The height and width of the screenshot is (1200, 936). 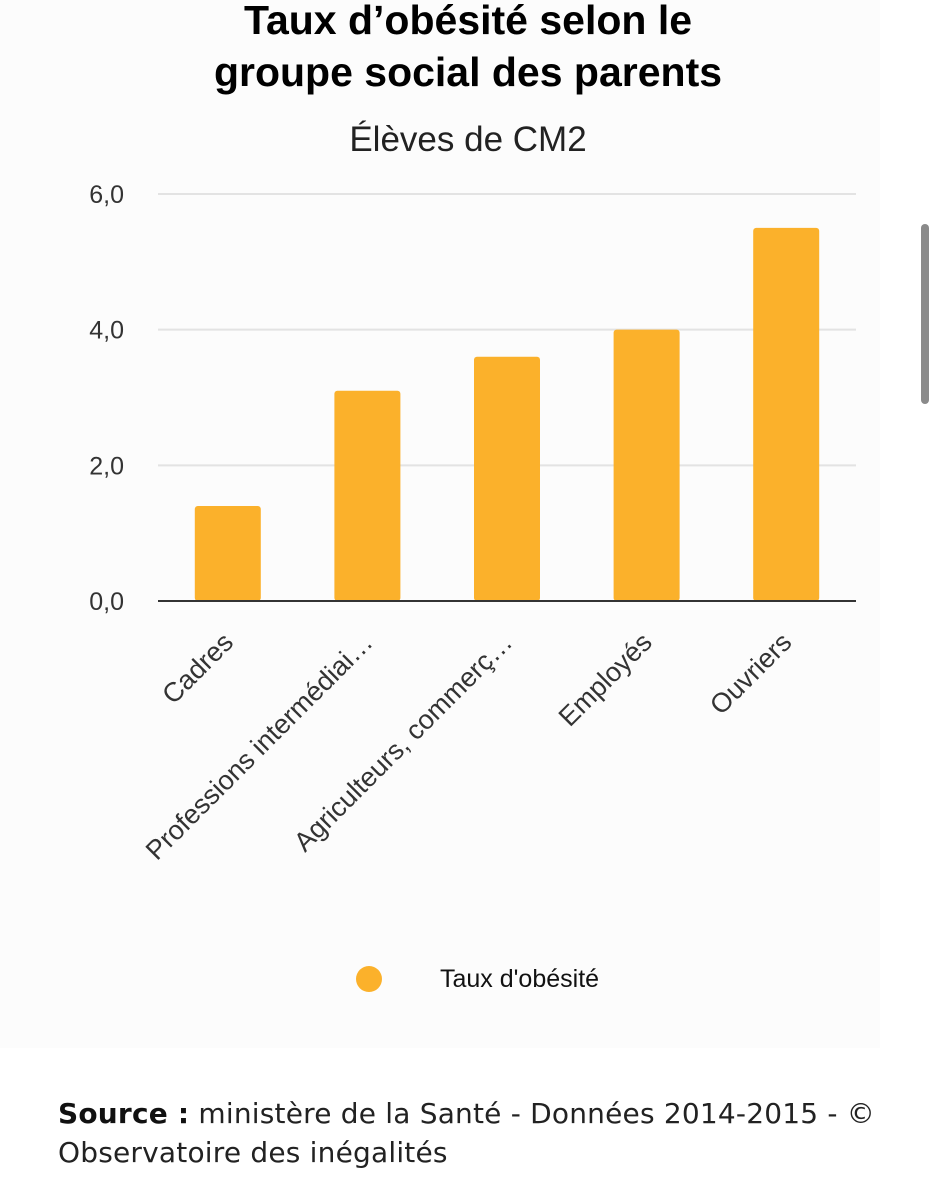 I want to click on x-tick-label-3: Employés, so click(x=605, y=679).